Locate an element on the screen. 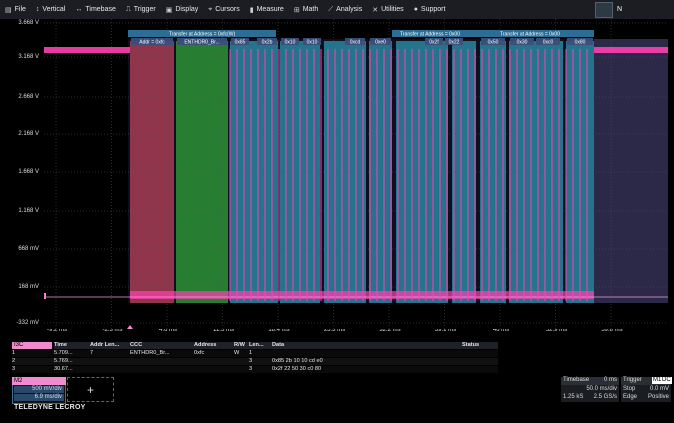  decode-header-cell: R/W is located at coordinates (239, 345).